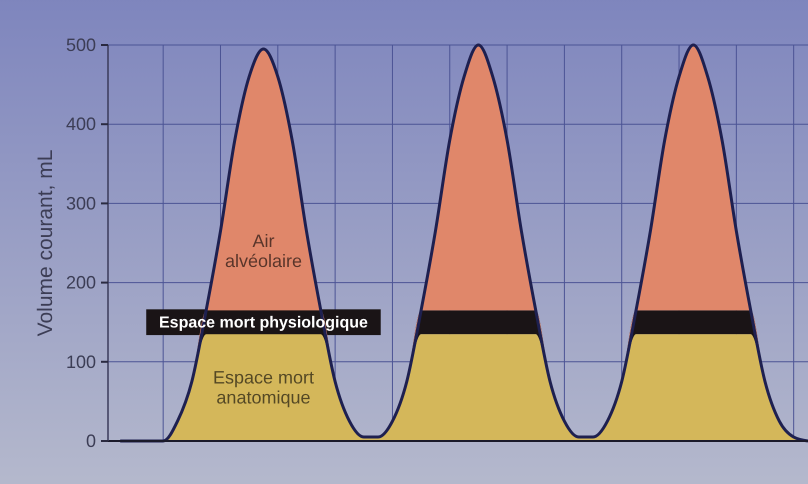 The width and height of the screenshot is (808, 484). I want to click on y-tick-label: 500, so click(81, 45).